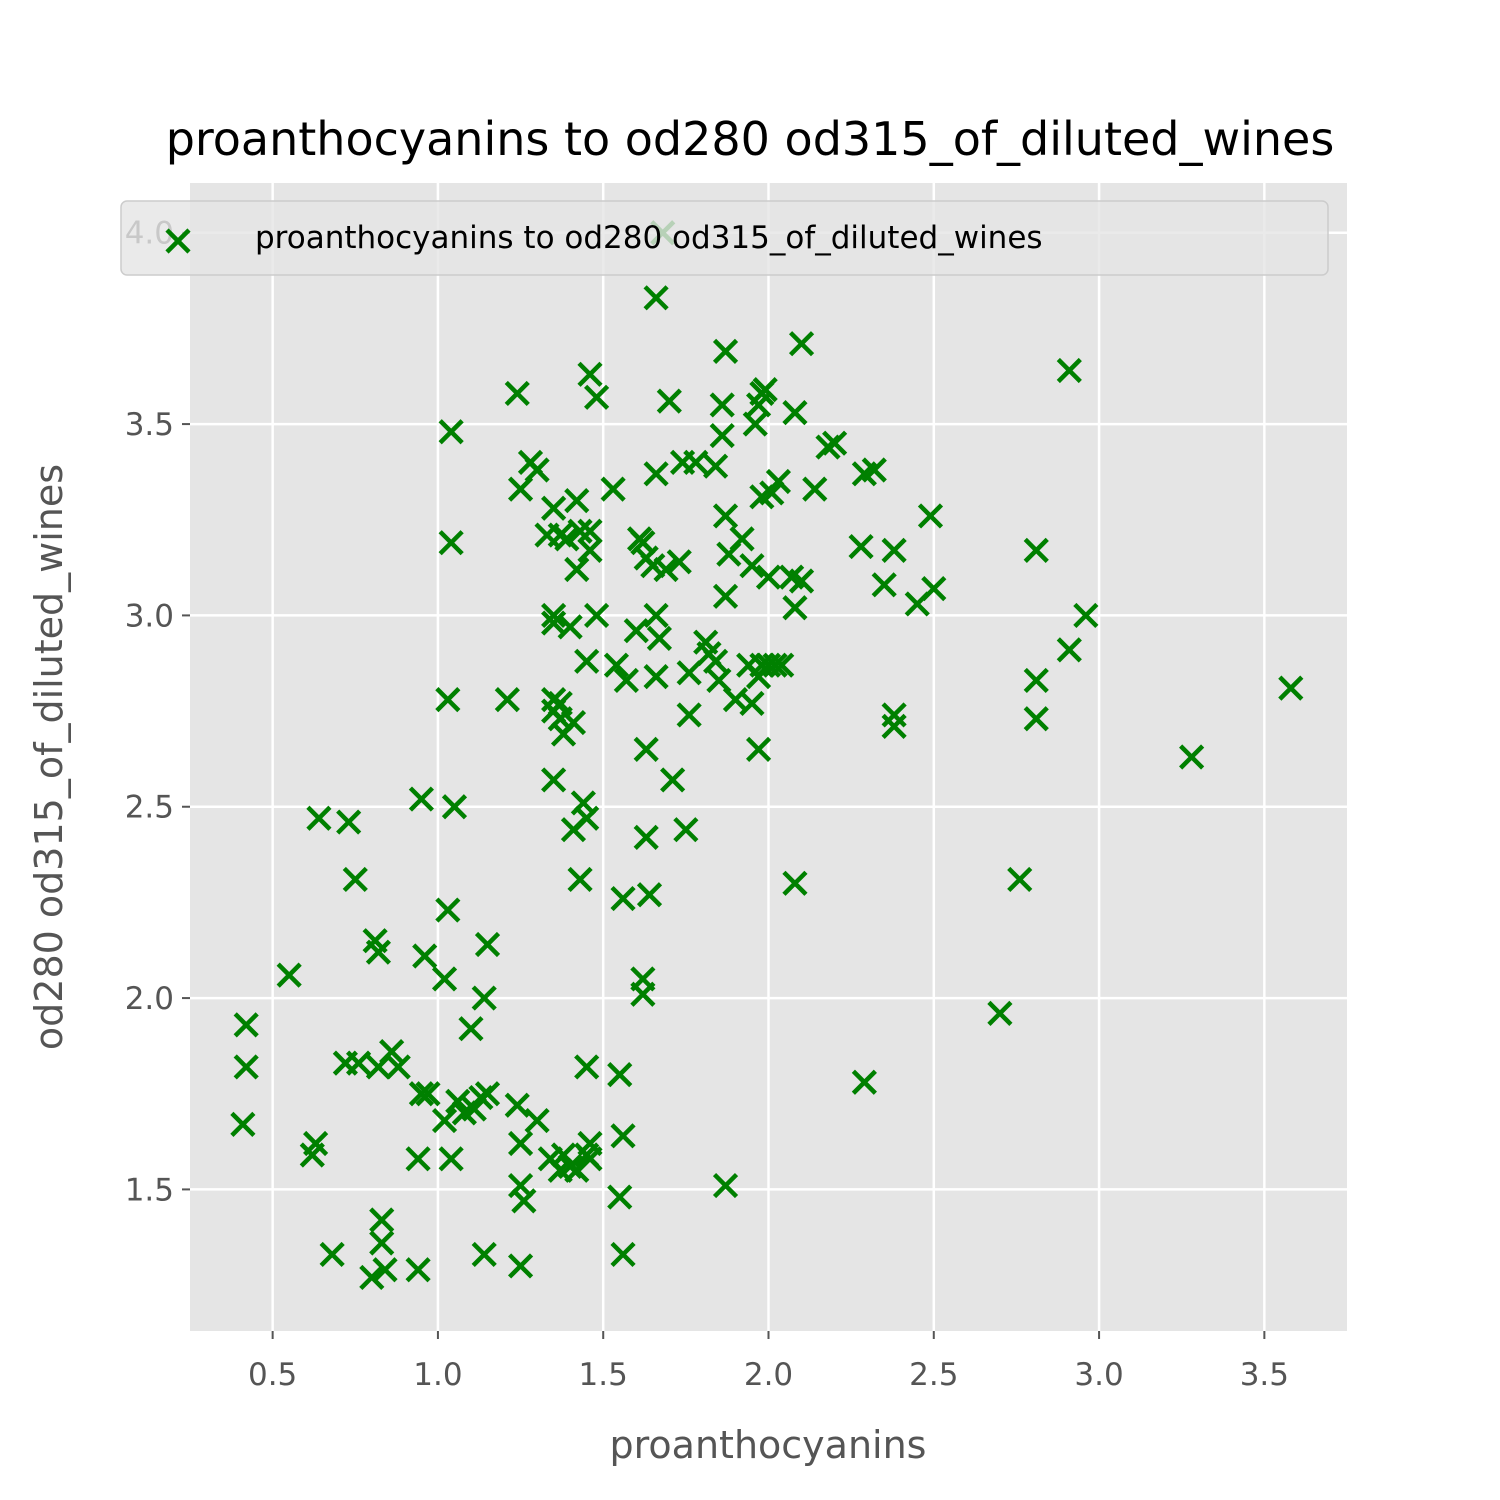  What do you see at coordinates (149, 999) in the screenshot?
I see `y-tick-label: 2.0` at bounding box center [149, 999].